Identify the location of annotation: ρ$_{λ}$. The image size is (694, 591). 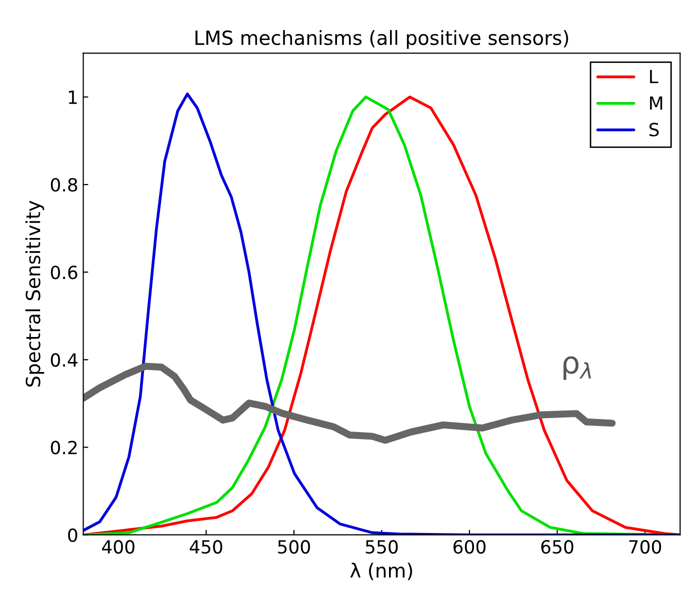
(577, 368).